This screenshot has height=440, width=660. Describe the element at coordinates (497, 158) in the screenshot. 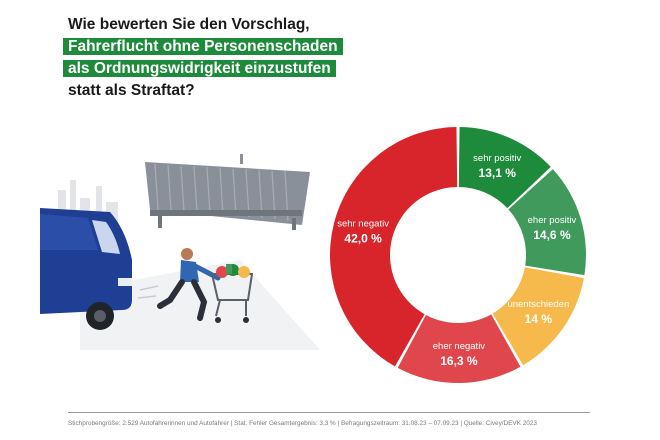

I see `slice-label-sehr-positiv: sehr positiv` at that location.